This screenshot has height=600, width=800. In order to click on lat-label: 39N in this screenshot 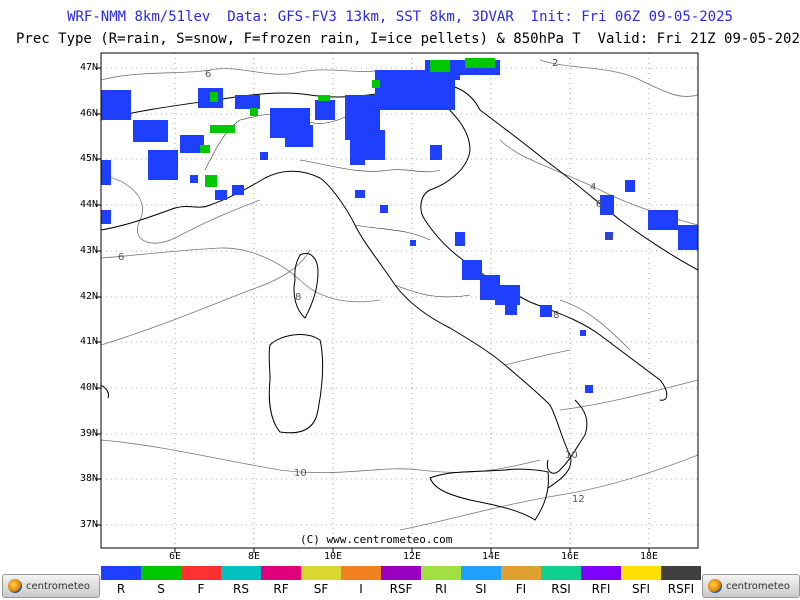, I will do `click(88, 433)`.